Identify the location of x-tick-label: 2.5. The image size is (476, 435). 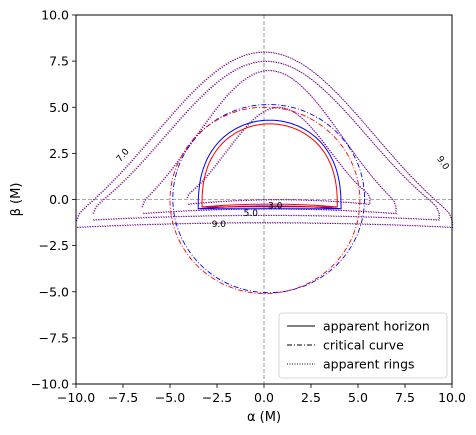
(311, 397).